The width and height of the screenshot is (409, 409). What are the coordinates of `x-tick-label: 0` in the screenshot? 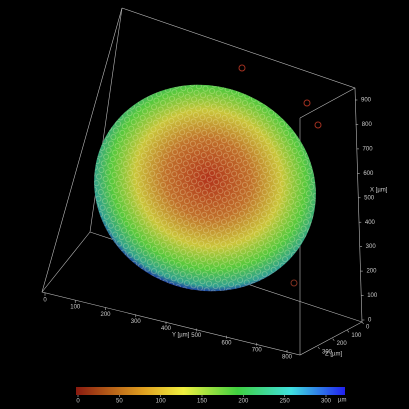 It's located at (370, 321).